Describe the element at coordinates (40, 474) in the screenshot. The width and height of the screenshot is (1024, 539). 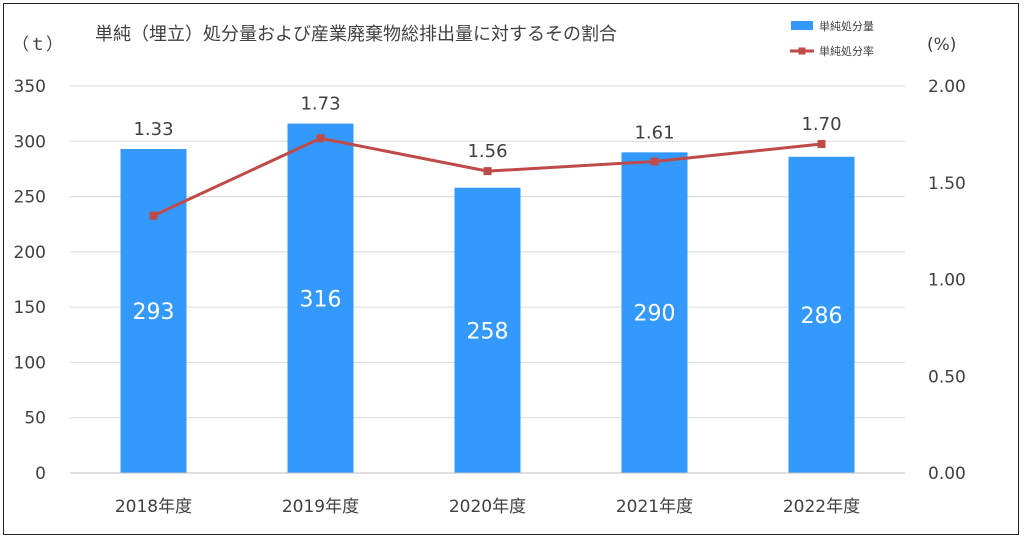
I see `left-tick-label: 0` at that location.